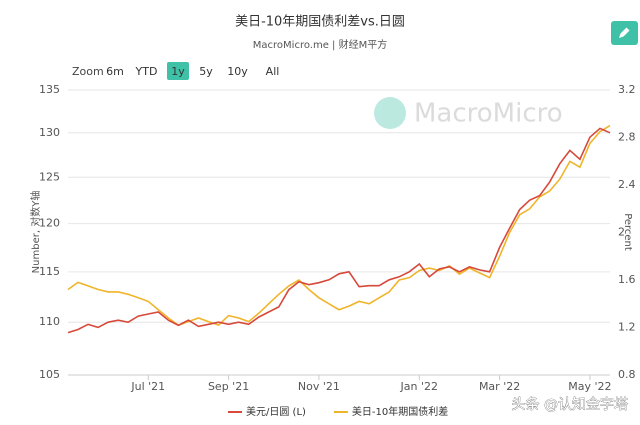 The image size is (640, 425). What do you see at coordinates (147, 386) in the screenshot?
I see `x-tick-label: Jul '21` at bounding box center [147, 386].